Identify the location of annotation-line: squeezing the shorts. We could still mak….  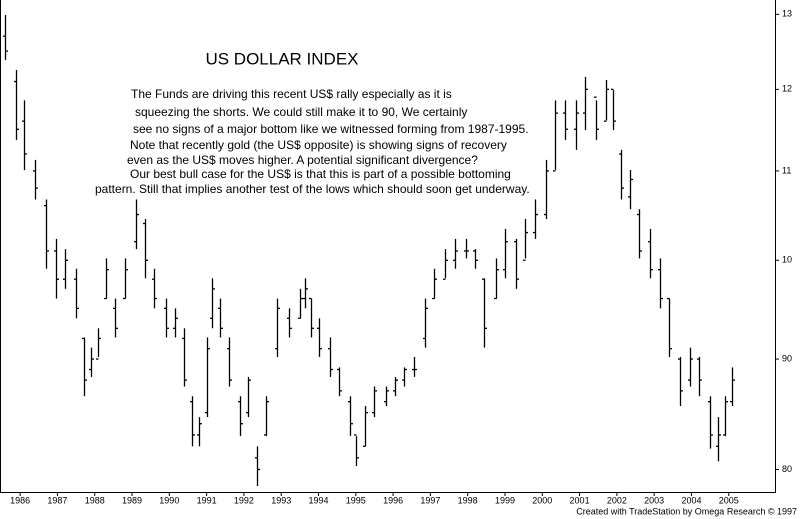
(301, 112).